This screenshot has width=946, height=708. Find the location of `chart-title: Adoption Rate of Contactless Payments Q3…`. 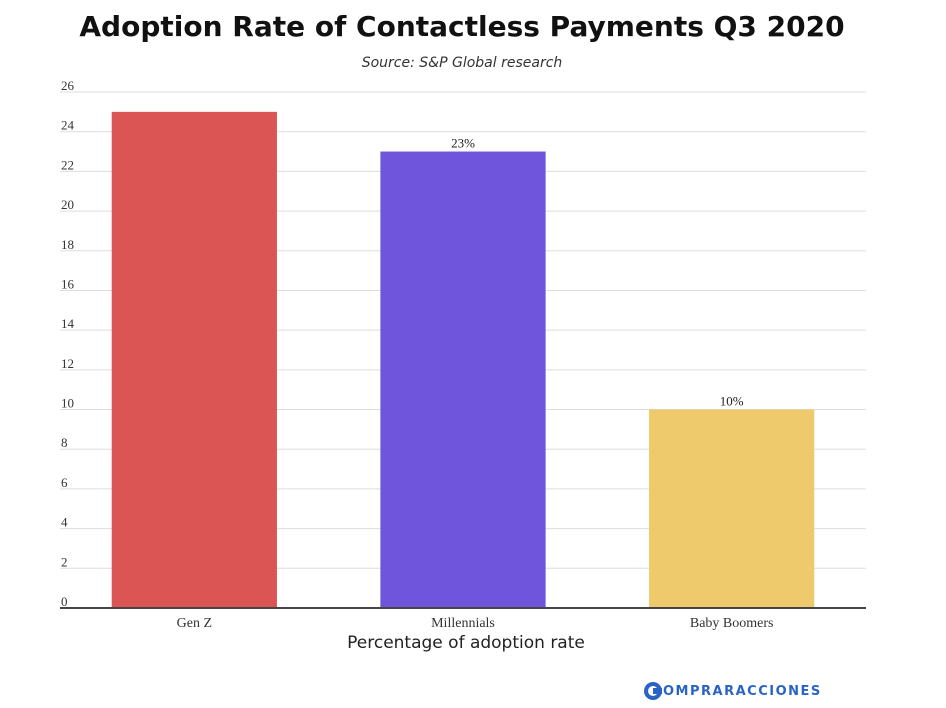

chart-title: Adoption Rate of Contactless Payments Q3… is located at coordinates (462, 26).